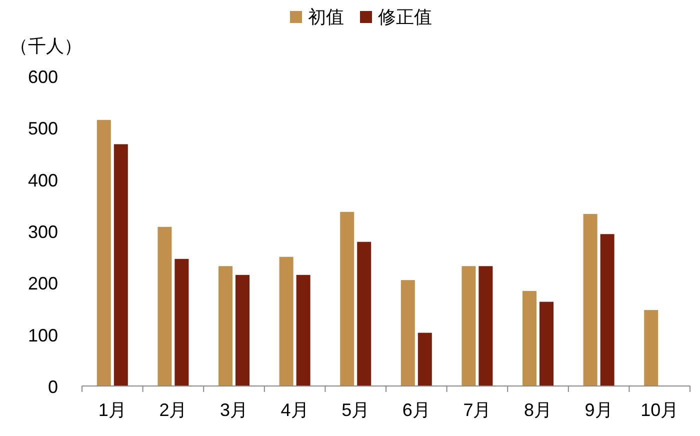 The image size is (700, 436). I want to click on legend-label: 修正值, so click(405, 17).